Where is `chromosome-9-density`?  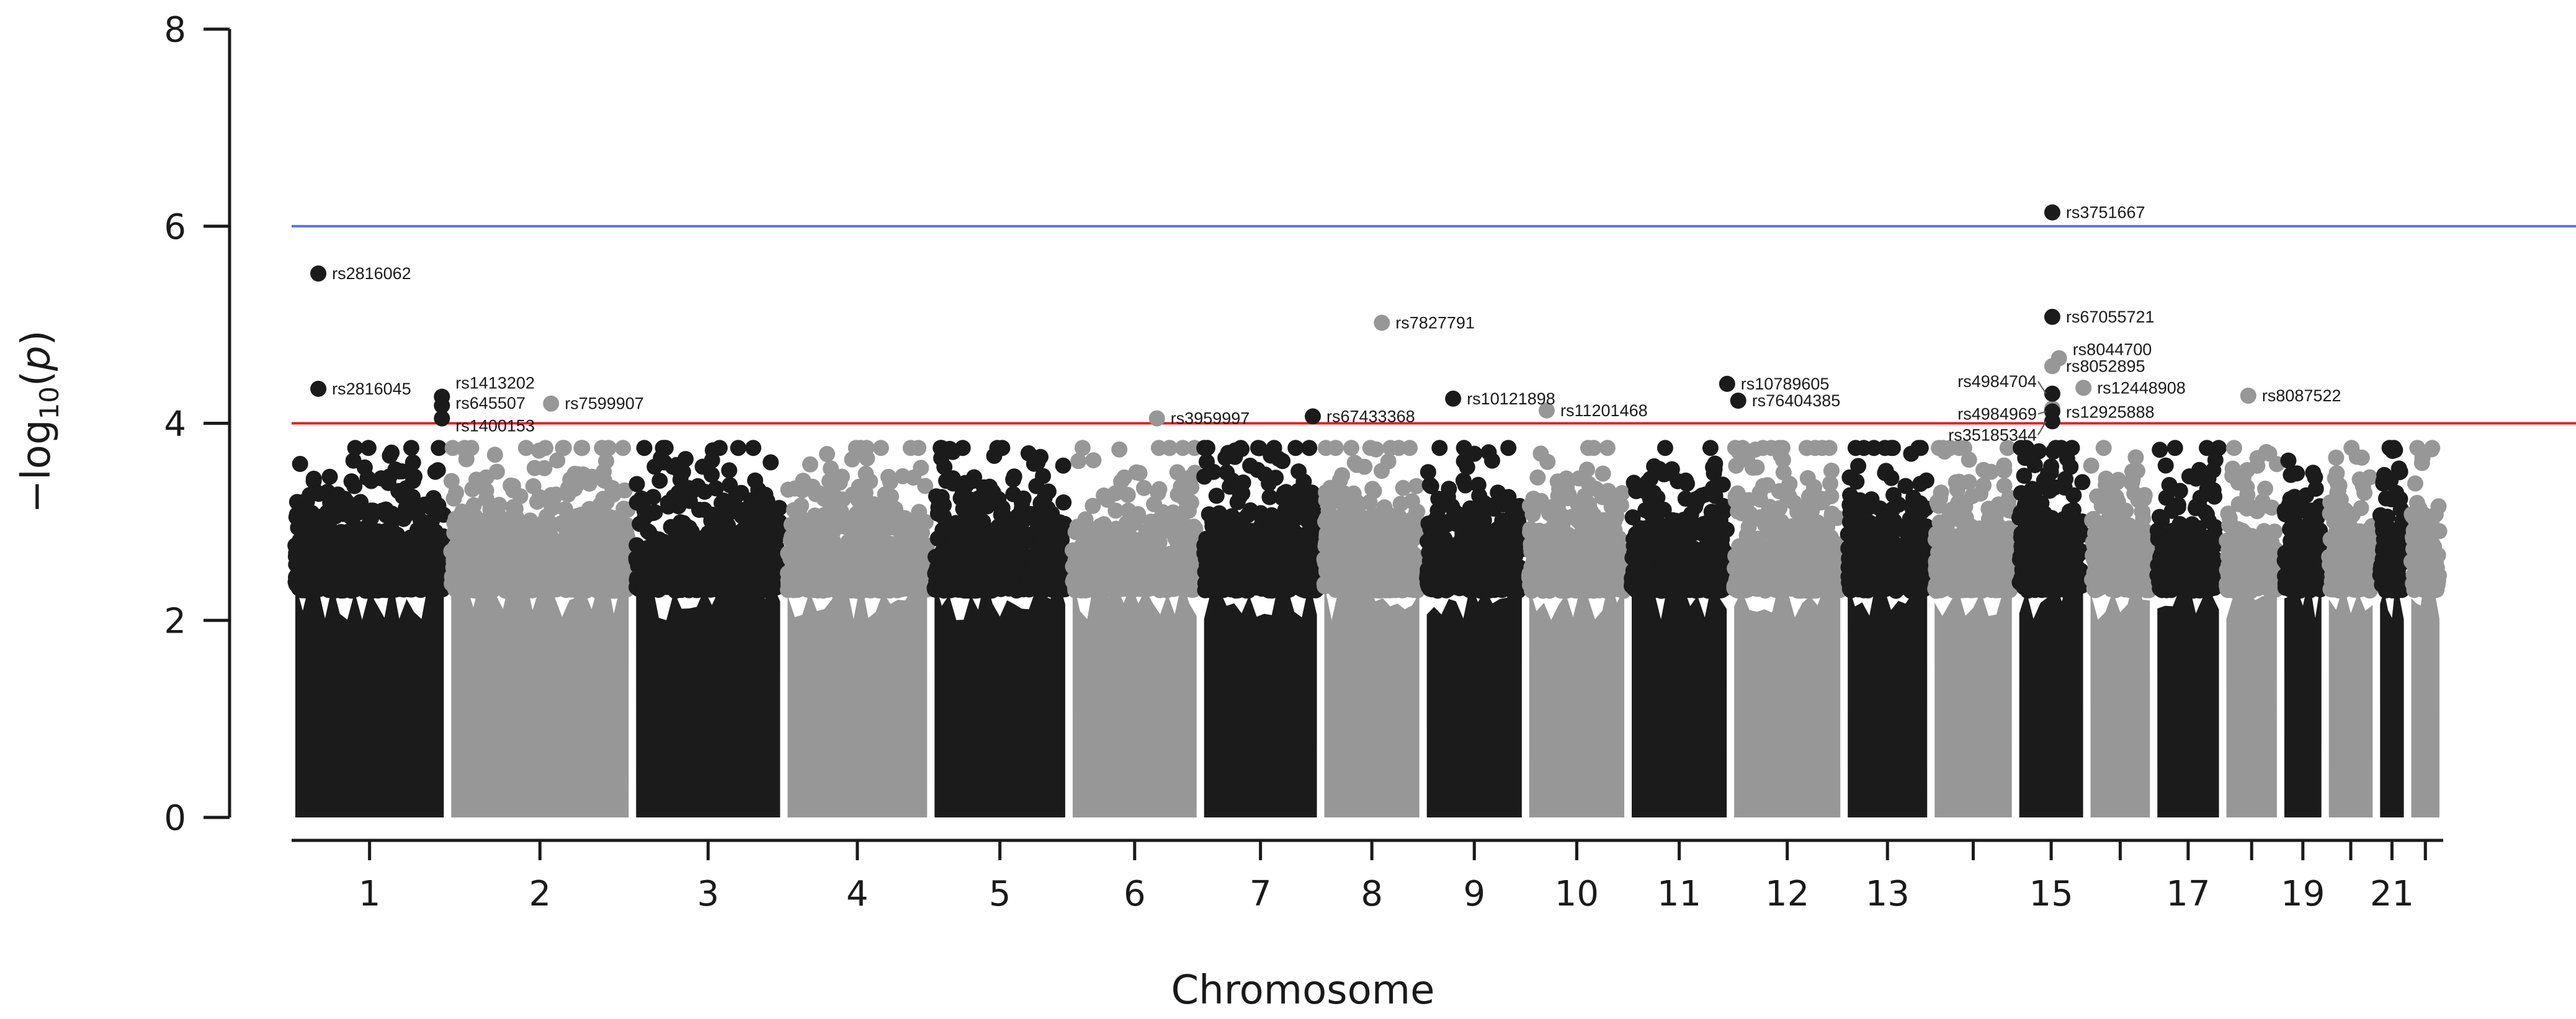 chromosome-9-density is located at coordinates (1474, 698).